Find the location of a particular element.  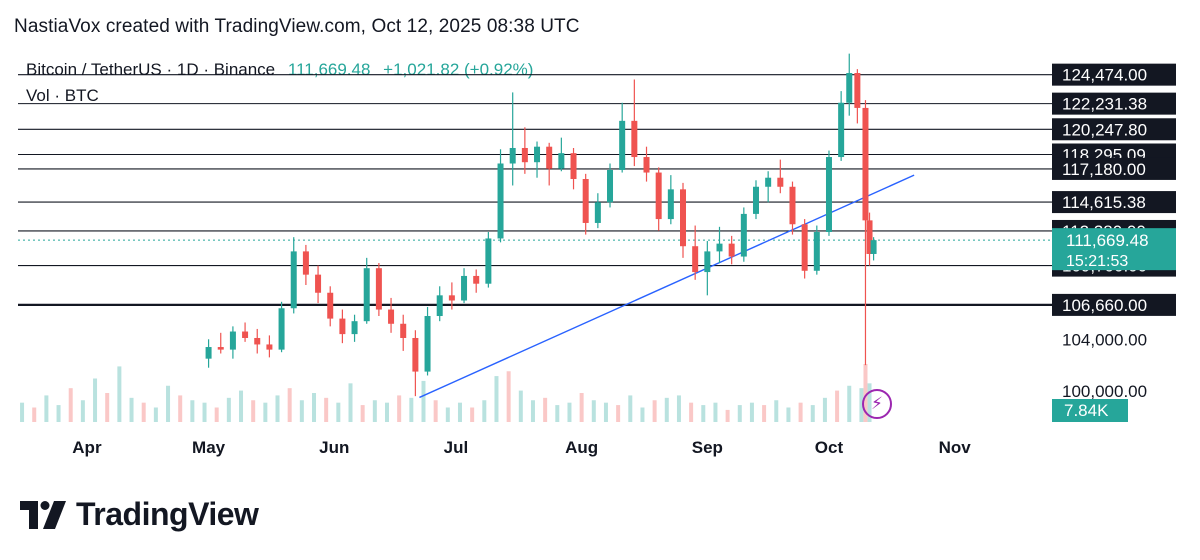

last-price-badge is located at coordinates (1114, 249).